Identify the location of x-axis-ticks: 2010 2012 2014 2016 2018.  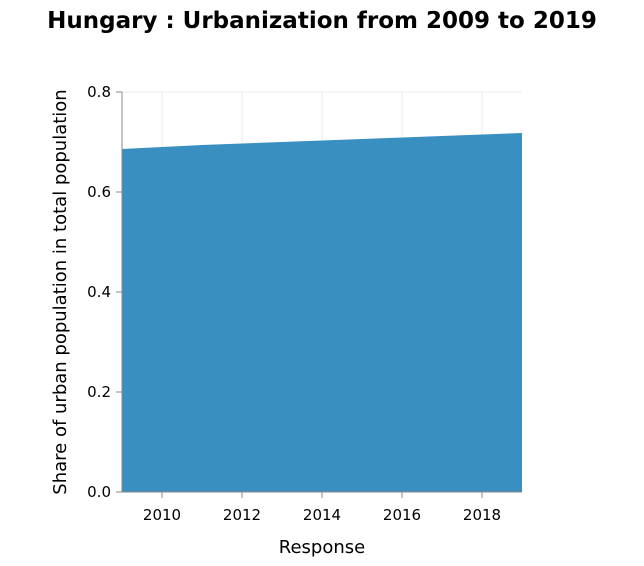
(322, 508).